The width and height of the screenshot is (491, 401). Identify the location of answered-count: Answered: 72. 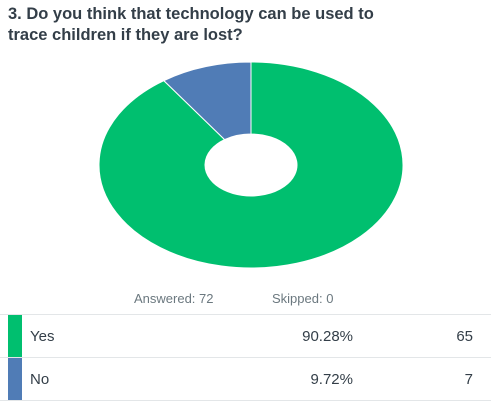
(174, 298).